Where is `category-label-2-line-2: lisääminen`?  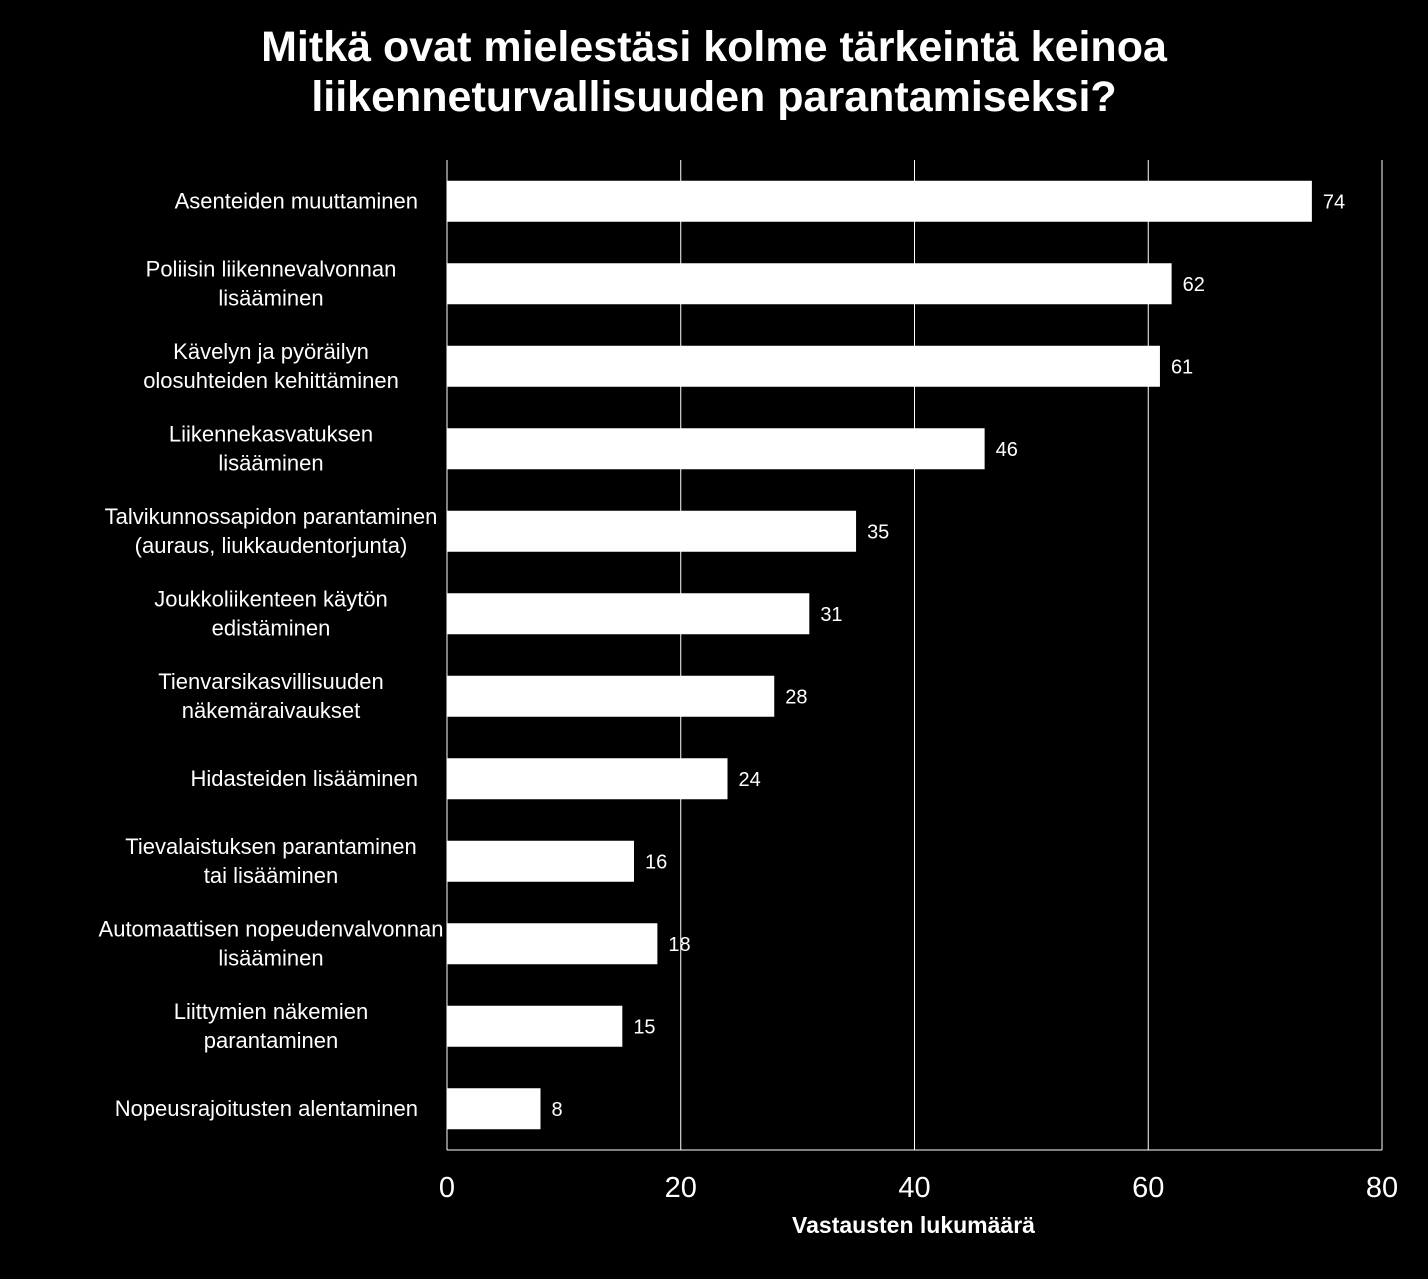
category-label-2-line-2: lisääminen is located at coordinates (270, 297).